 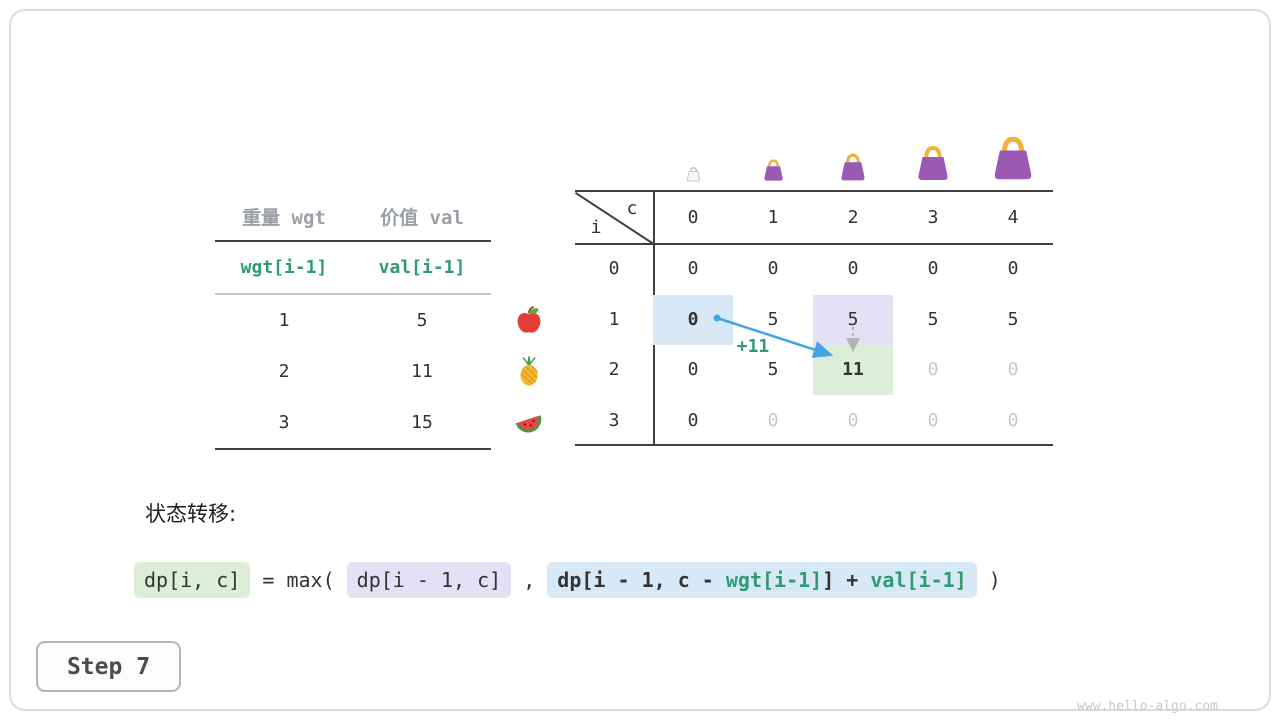 What do you see at coordinates (353, 267) in the screenshot?
I see `items-table-formula-row: wgt[i-1] val[i-1]` at bounding box center [353, 267].